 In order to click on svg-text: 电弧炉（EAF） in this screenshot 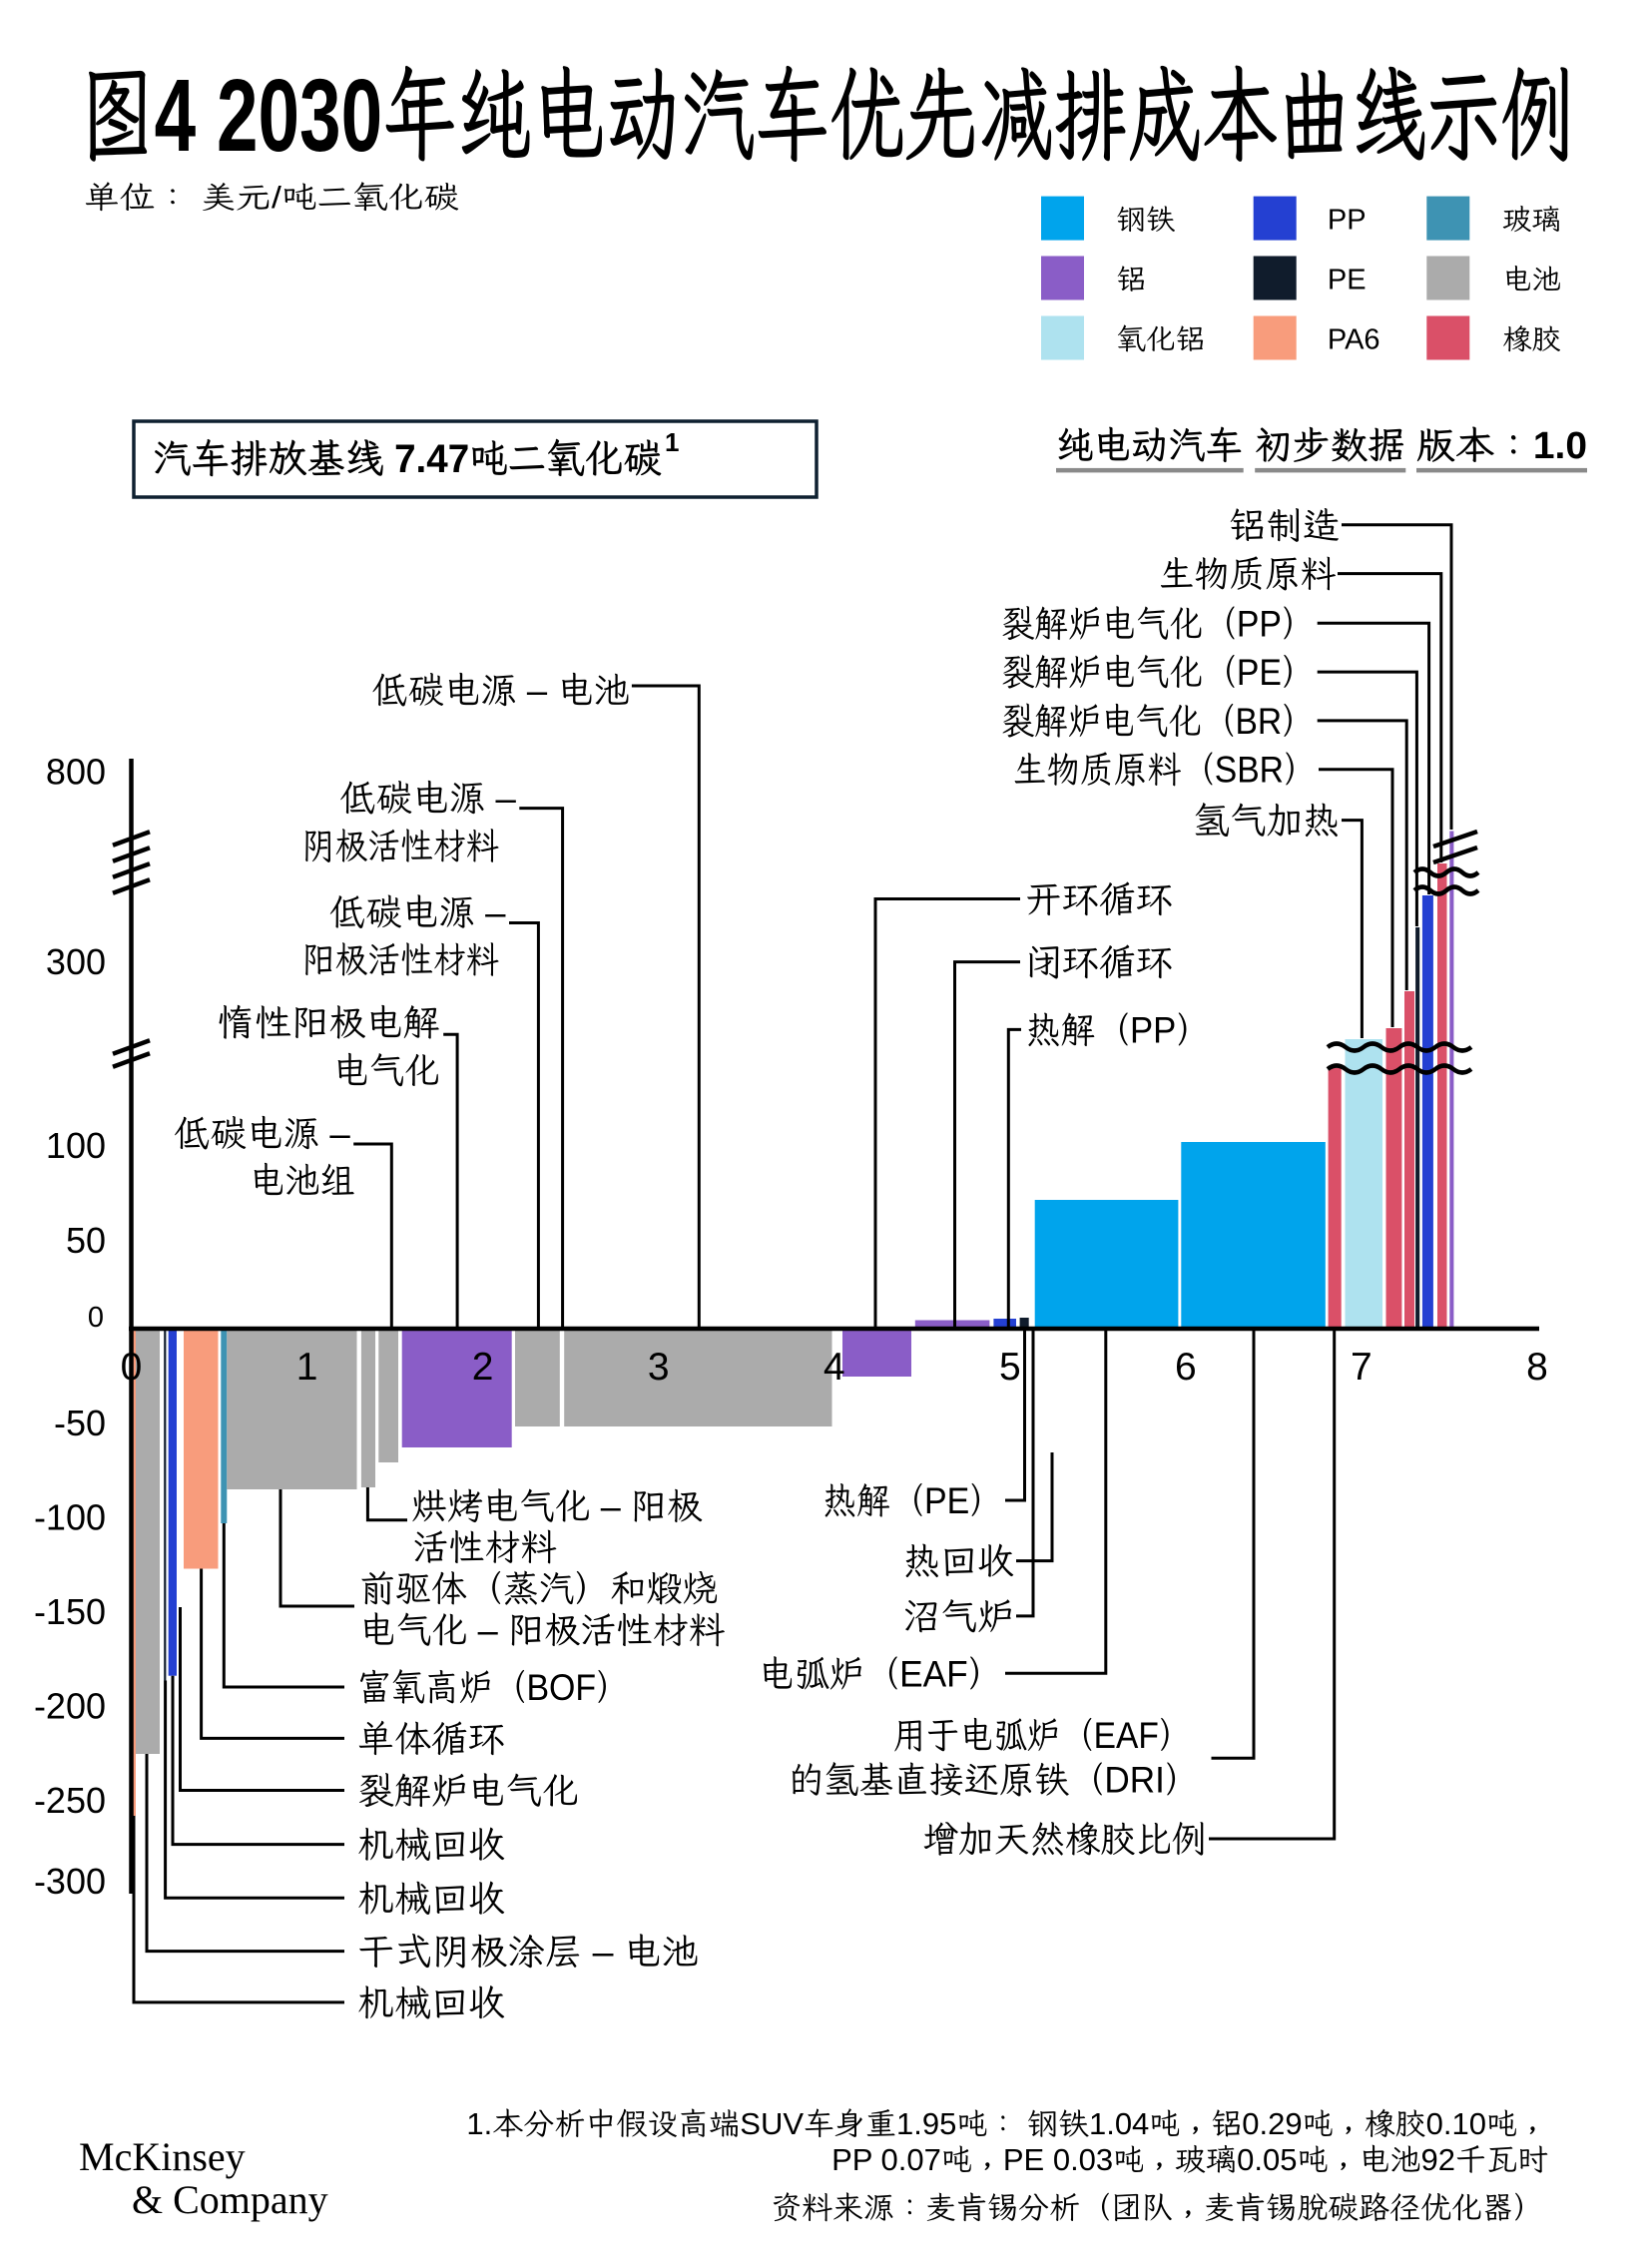, I will do `click(881, 1673)`.